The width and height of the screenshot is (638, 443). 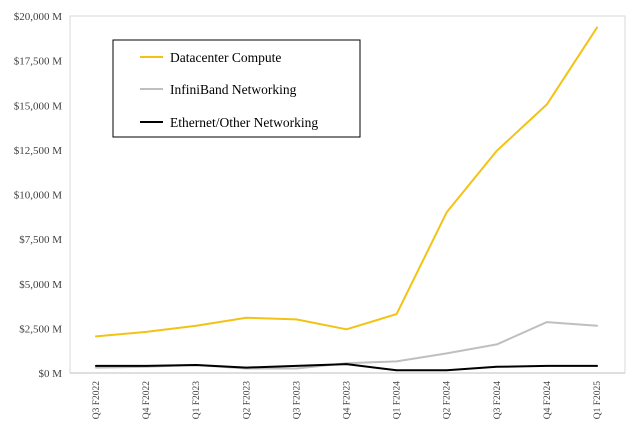 I want to click on x-tick-label: Q1 F2024, so click(x=398, y=400).